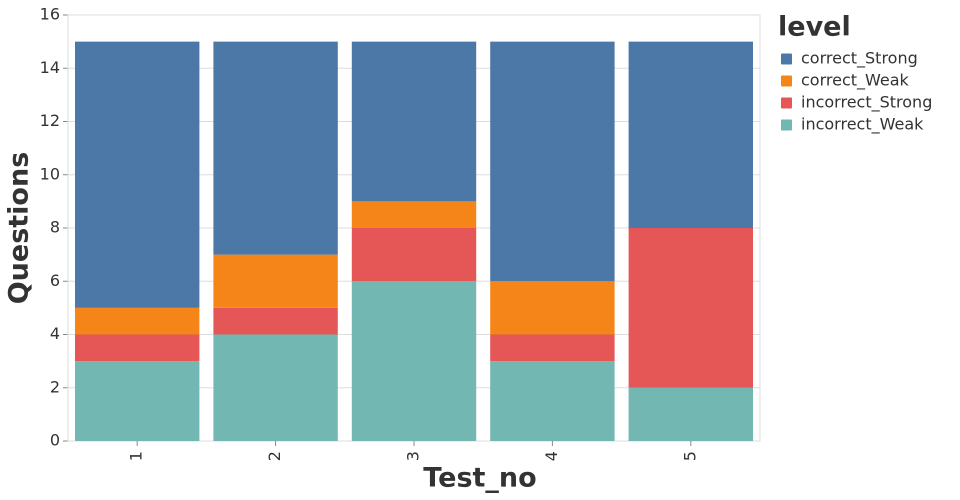 The height and width of the screenshot is (500, 960). I want to click on legend-label: correct_Weak, so click(855, 81).